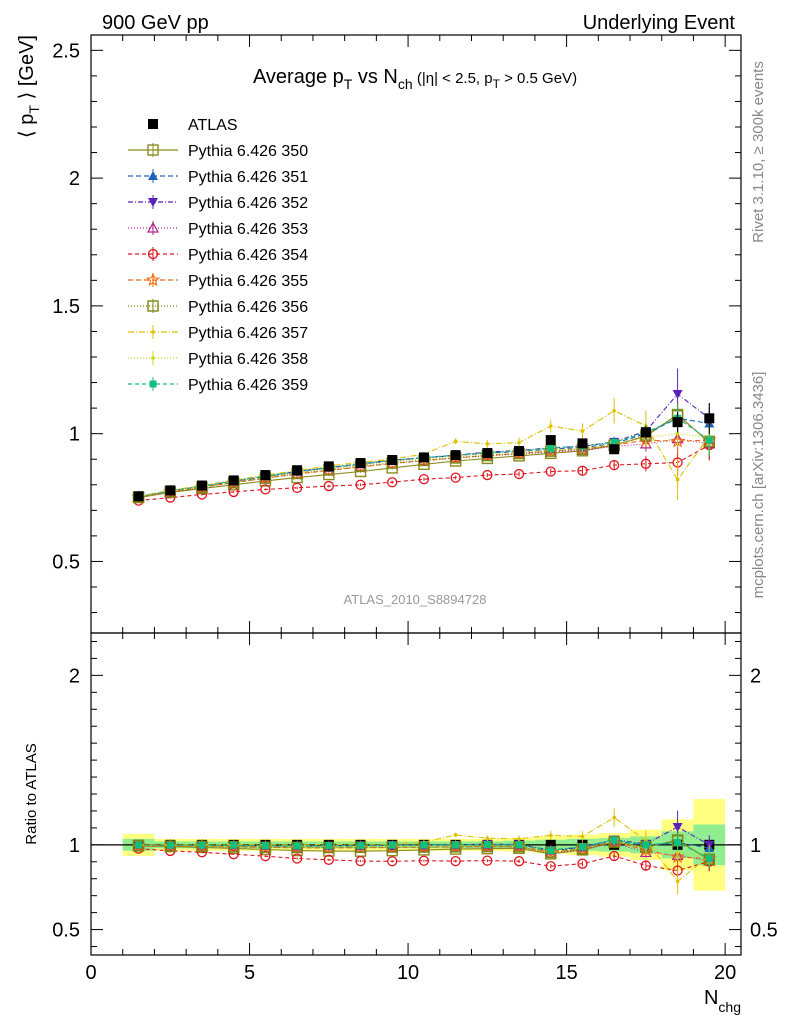 The image size is (786, 1024). I want to click on series-line-p352, so click(424, 445).